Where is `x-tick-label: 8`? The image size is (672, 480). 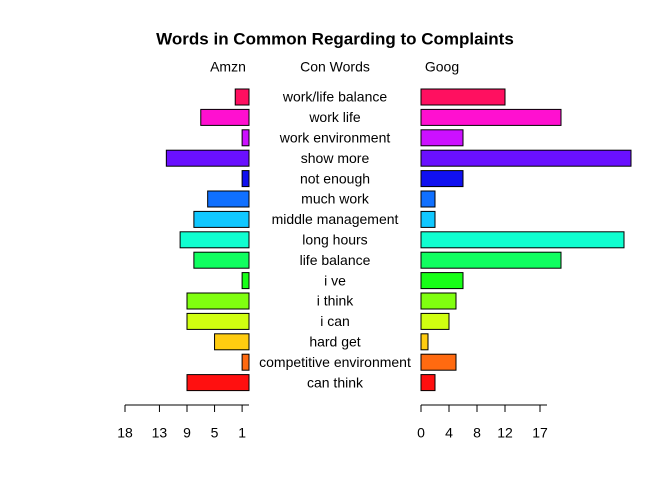 x-tick-label: 8 is located at coordinates (477, 433).